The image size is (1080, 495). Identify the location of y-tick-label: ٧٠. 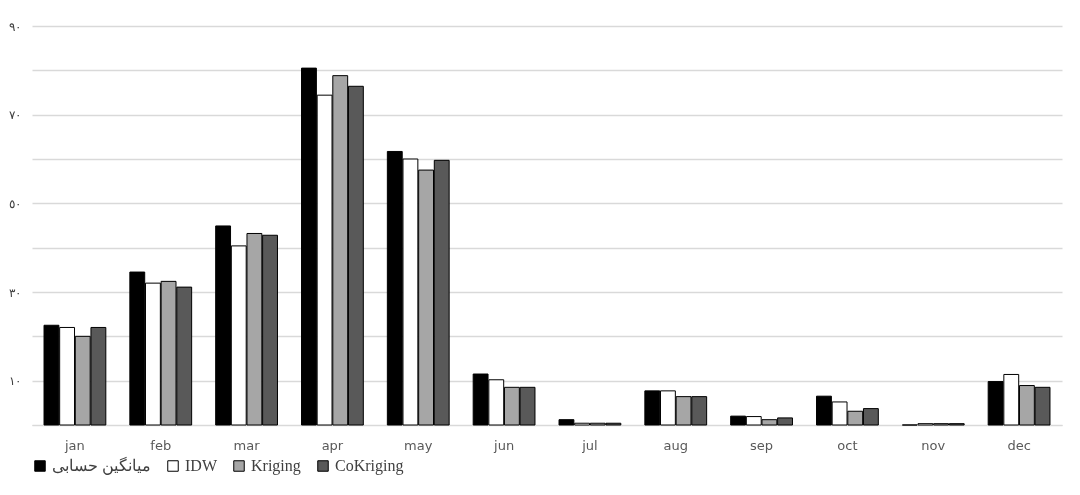
(14, 115).